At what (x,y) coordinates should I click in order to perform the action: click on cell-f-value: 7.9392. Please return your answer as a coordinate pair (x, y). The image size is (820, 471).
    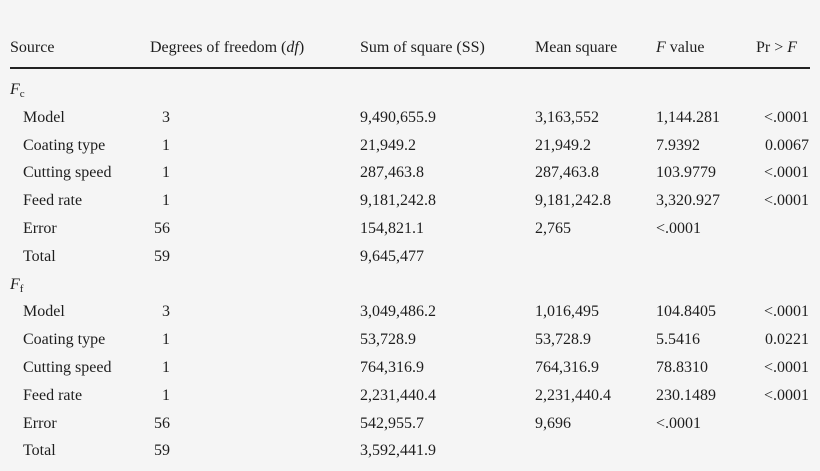
    Looking at the image, I should click on (678, 145).